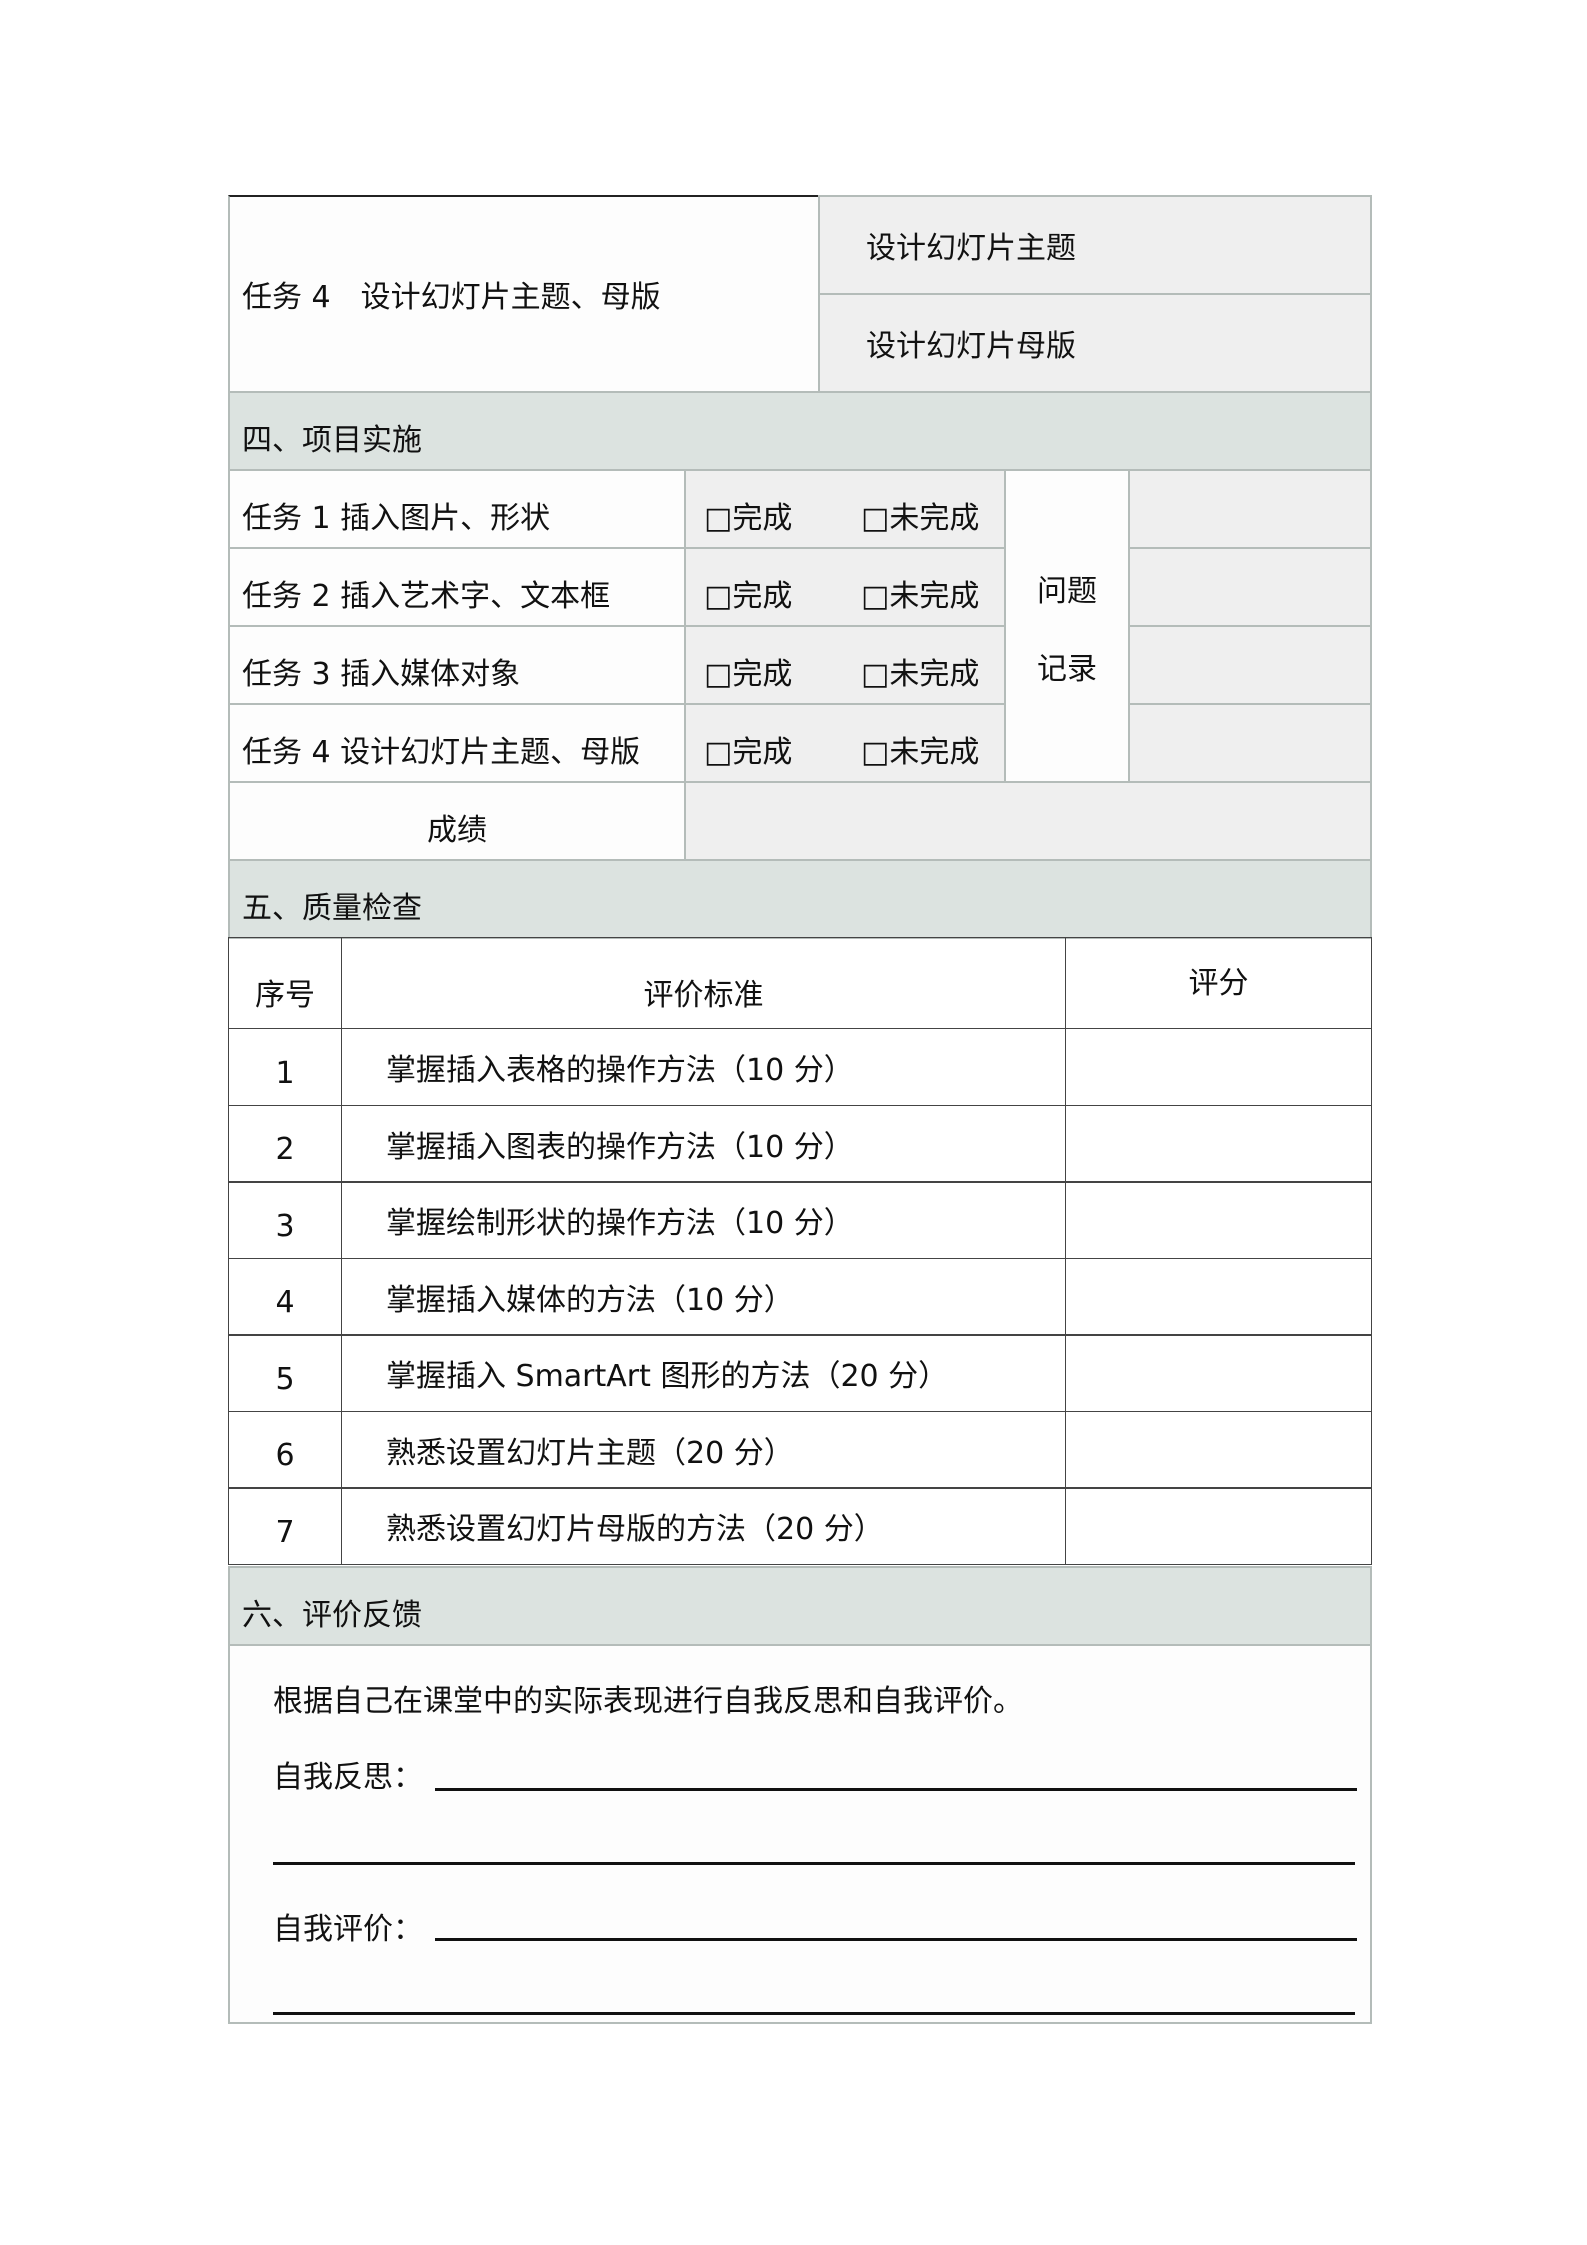  I want to click on section-title: 五、质量检查, so click(332, 908).